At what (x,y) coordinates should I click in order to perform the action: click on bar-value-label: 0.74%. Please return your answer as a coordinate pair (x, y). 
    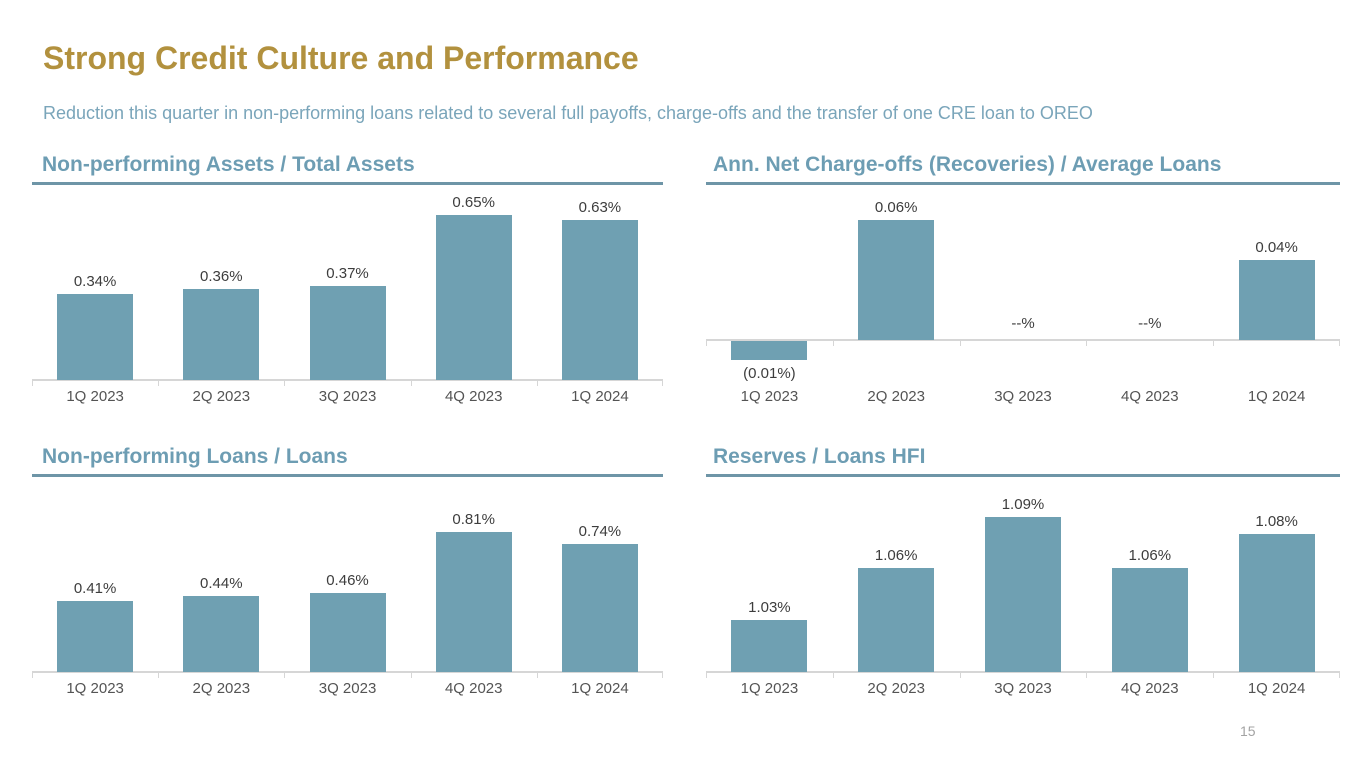
    Looking at the image, I should click on (600, 532).